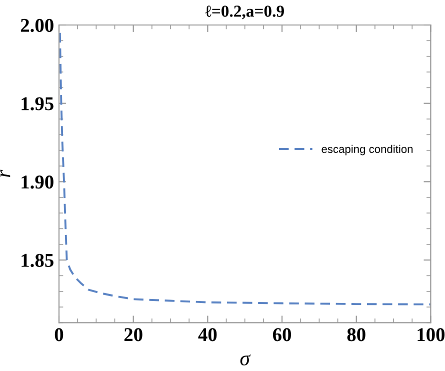 Image resolution: width=445 pixels, height=371 pixels. I want to click on x-tick-label: 60, so click(281, 335).